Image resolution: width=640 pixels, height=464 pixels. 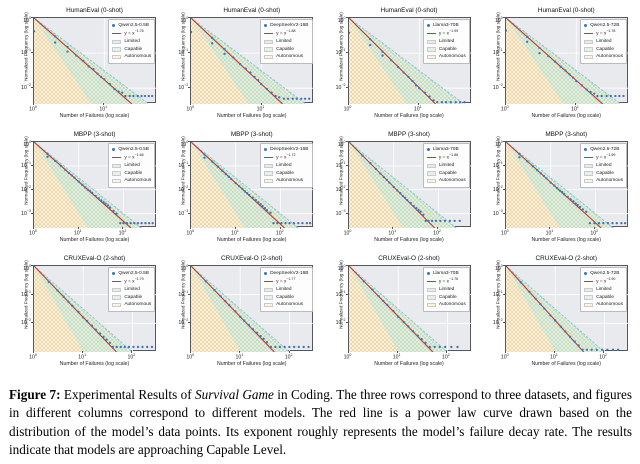 I want to click on legend-entry-model: Qwen2.5-72B, so click(x=603, y=273).